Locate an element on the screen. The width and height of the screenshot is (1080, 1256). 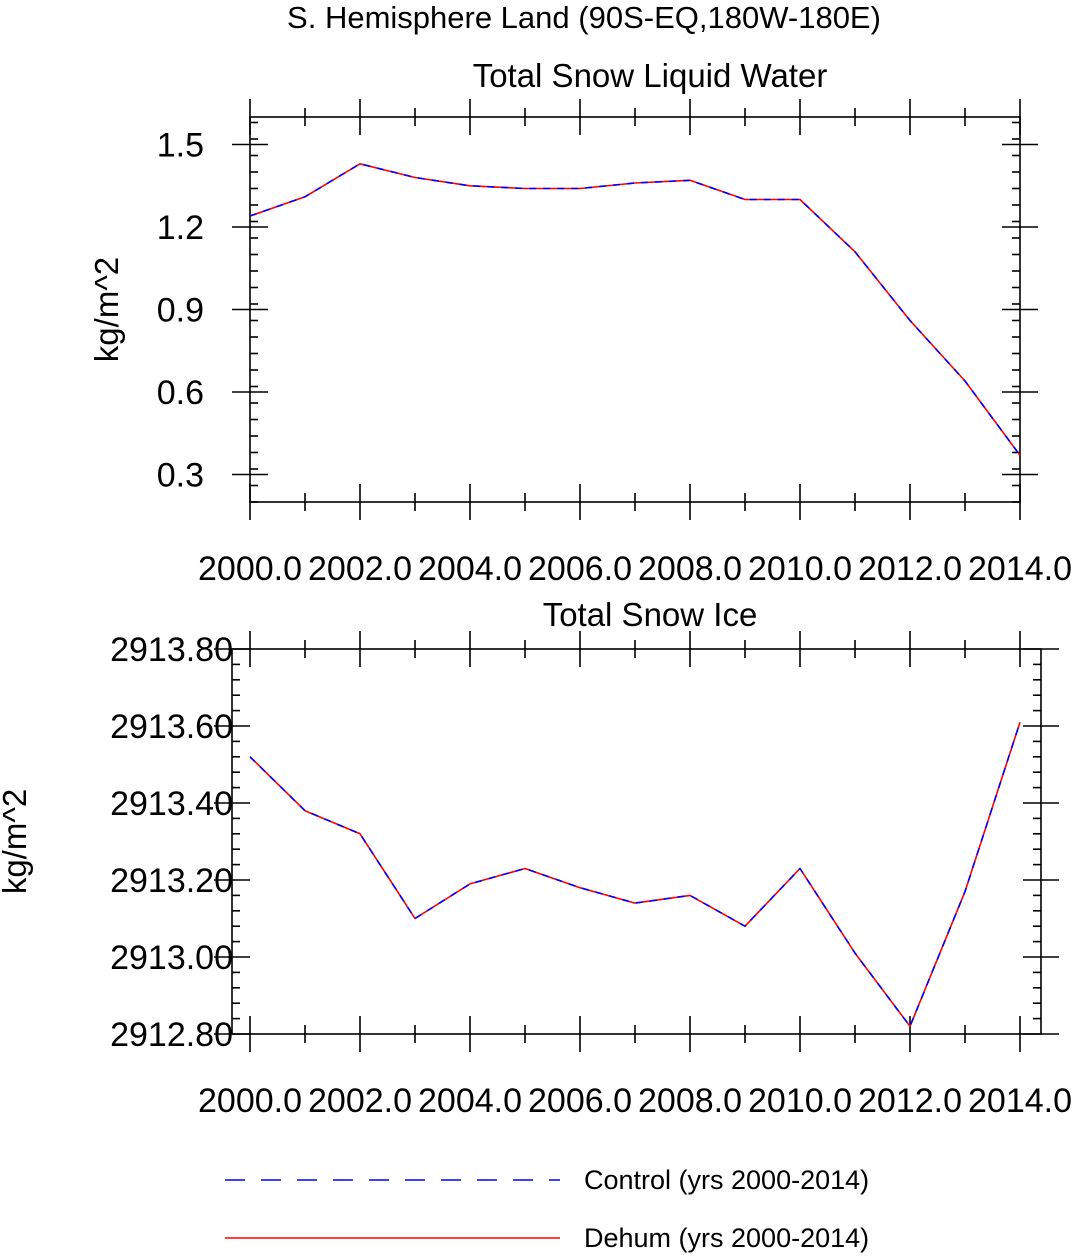
y-tick-label: 2913.80 is located at coordinates (171, 650).